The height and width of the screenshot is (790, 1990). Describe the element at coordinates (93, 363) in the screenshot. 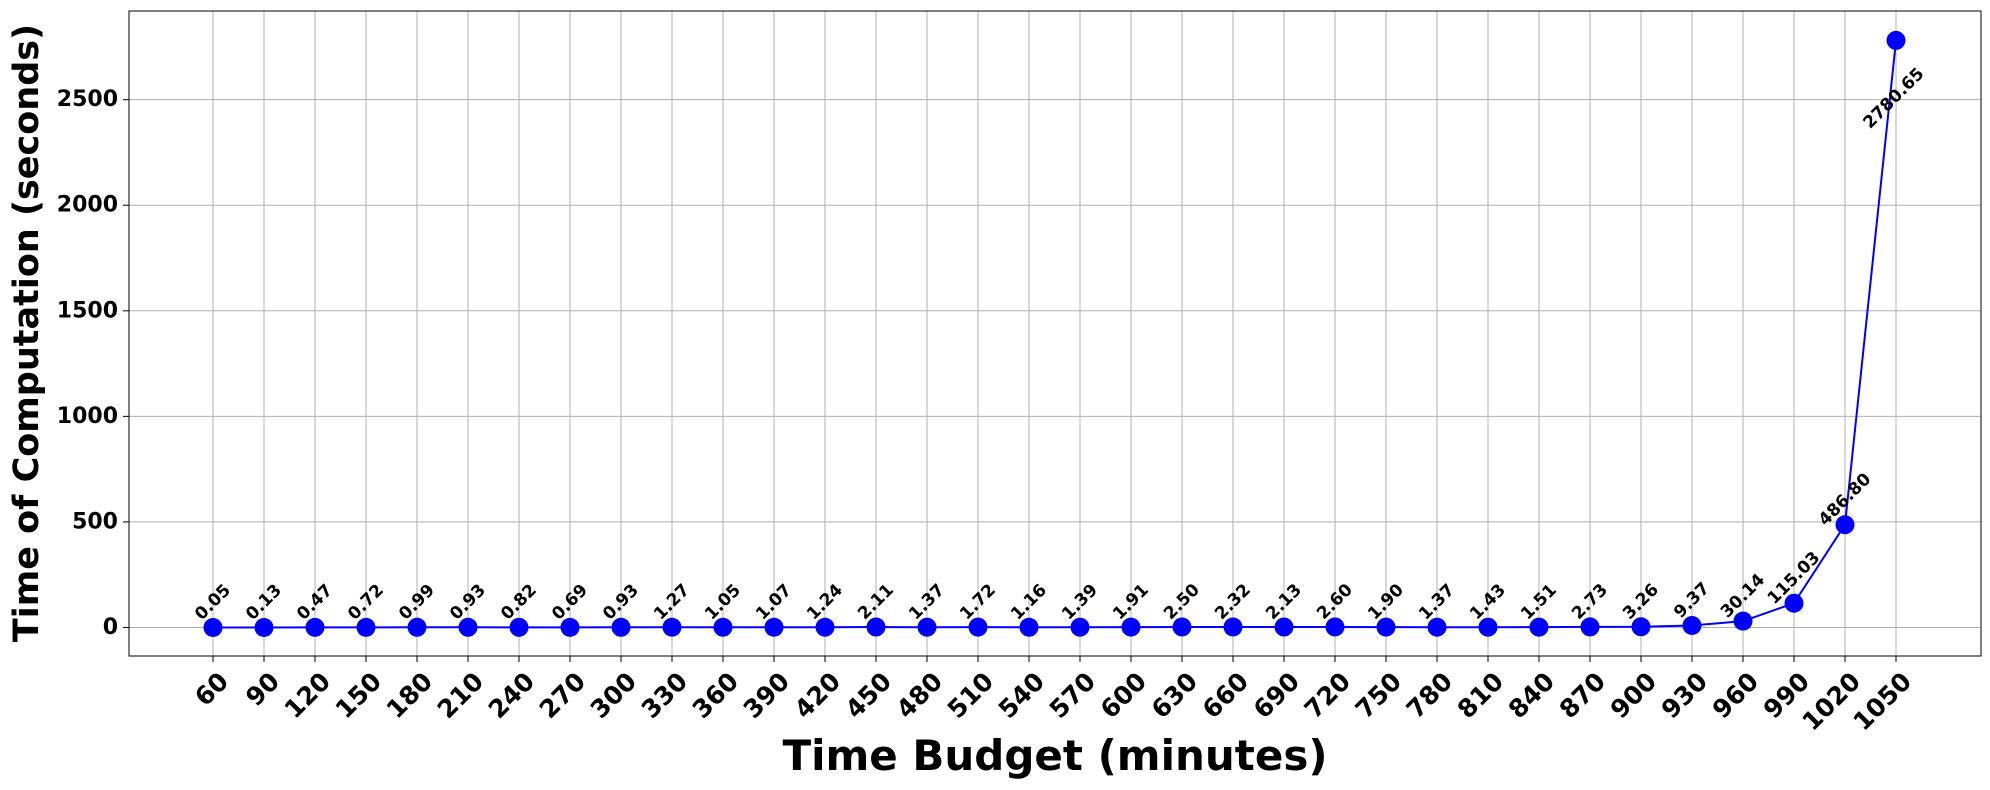

I see `y-axis-ticks: 0 500 1000 1500 2000 2500` at that location.